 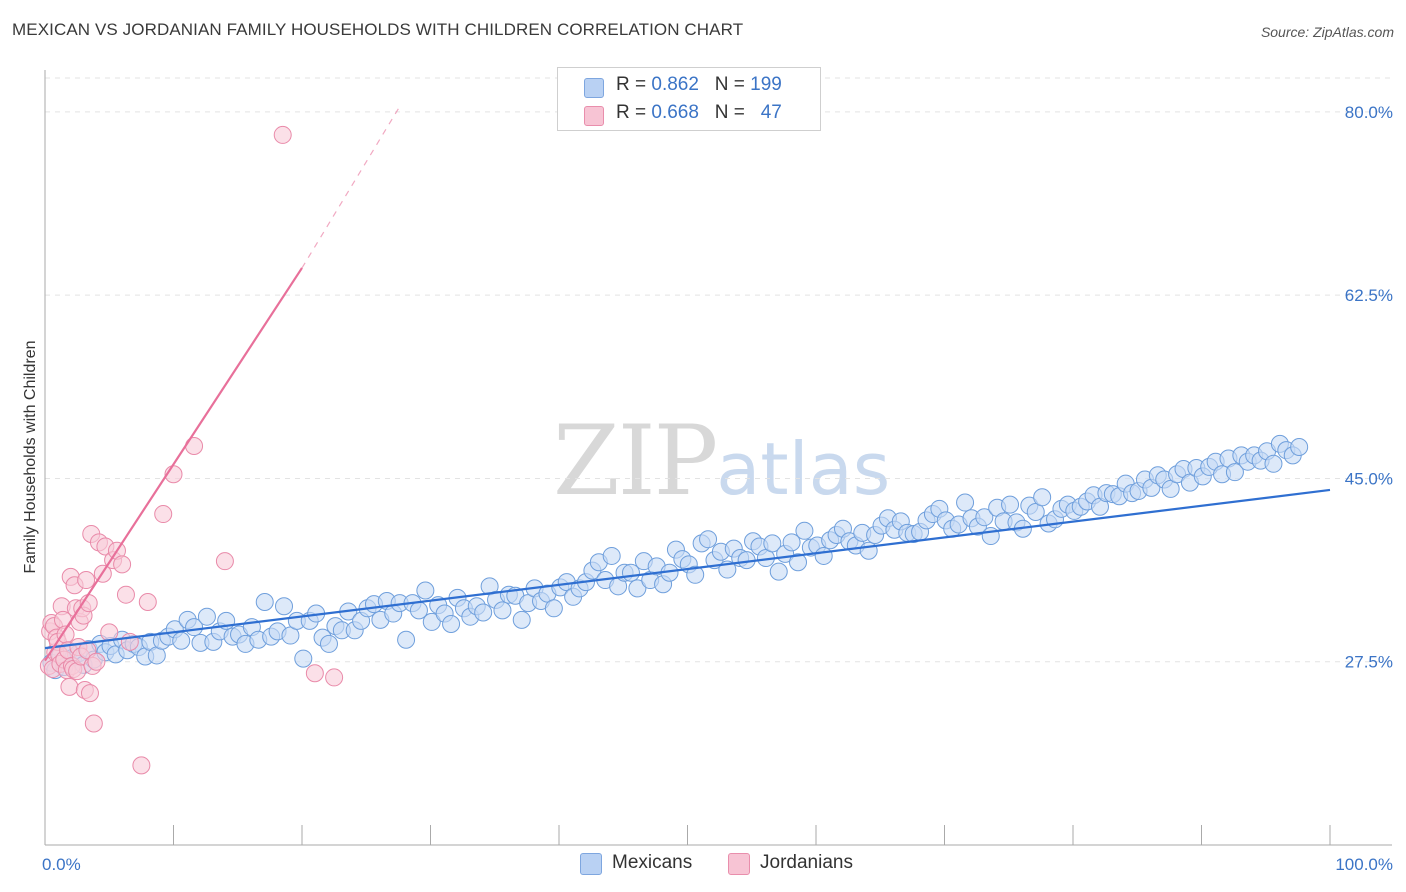 I want to click on legend-label-jordanians: Jordanians, so click(x=806, y=862).